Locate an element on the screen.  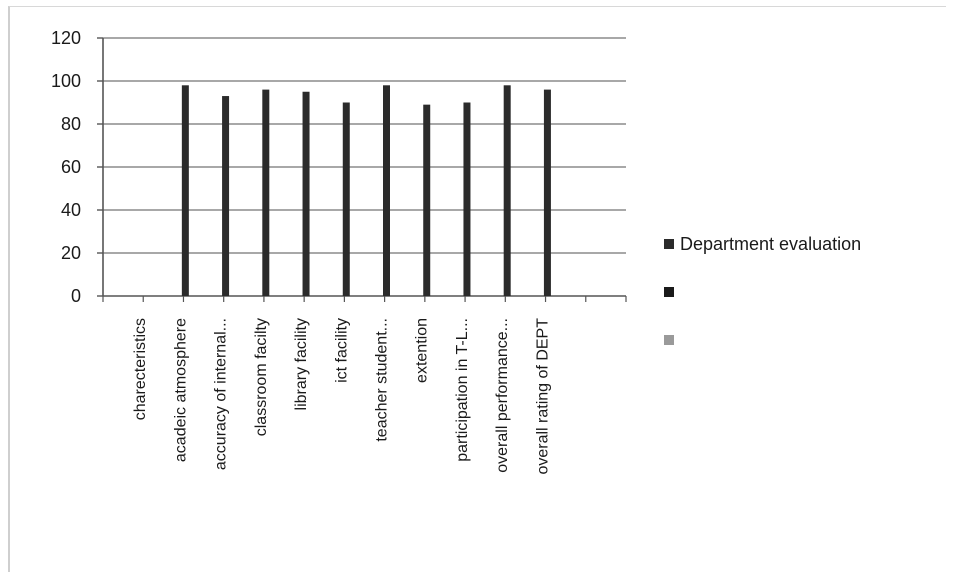
x-tick-label-7: extention is located at coordinates (422, 350).